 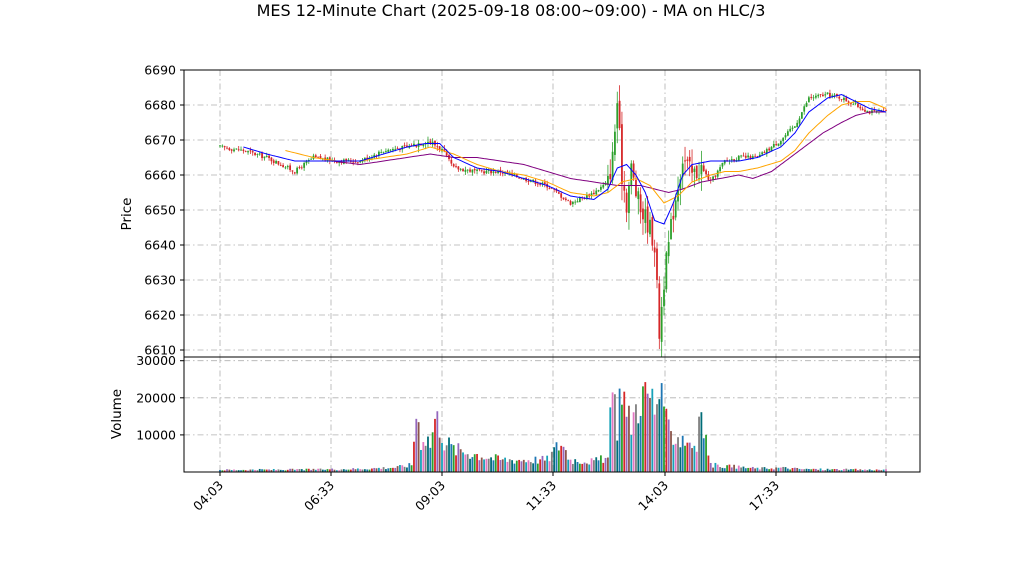 I want to click on price-axis-label: Price, so click(x=127, y=214).